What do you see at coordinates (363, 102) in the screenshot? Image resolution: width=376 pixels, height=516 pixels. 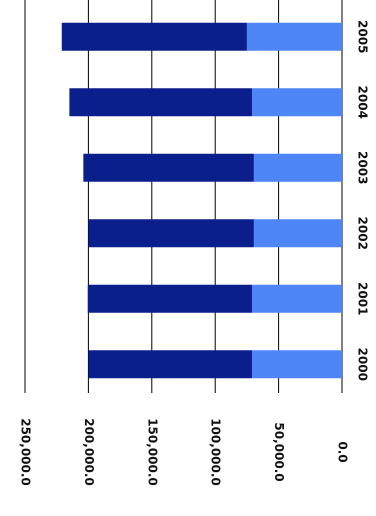 I see `x-tick-label: 2004` at bounding box center [363, 102].